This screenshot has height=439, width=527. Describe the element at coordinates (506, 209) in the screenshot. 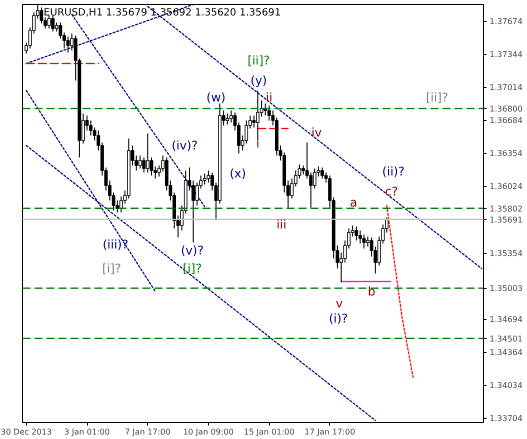

I see `ref-line-label: 1.35802` at that location.